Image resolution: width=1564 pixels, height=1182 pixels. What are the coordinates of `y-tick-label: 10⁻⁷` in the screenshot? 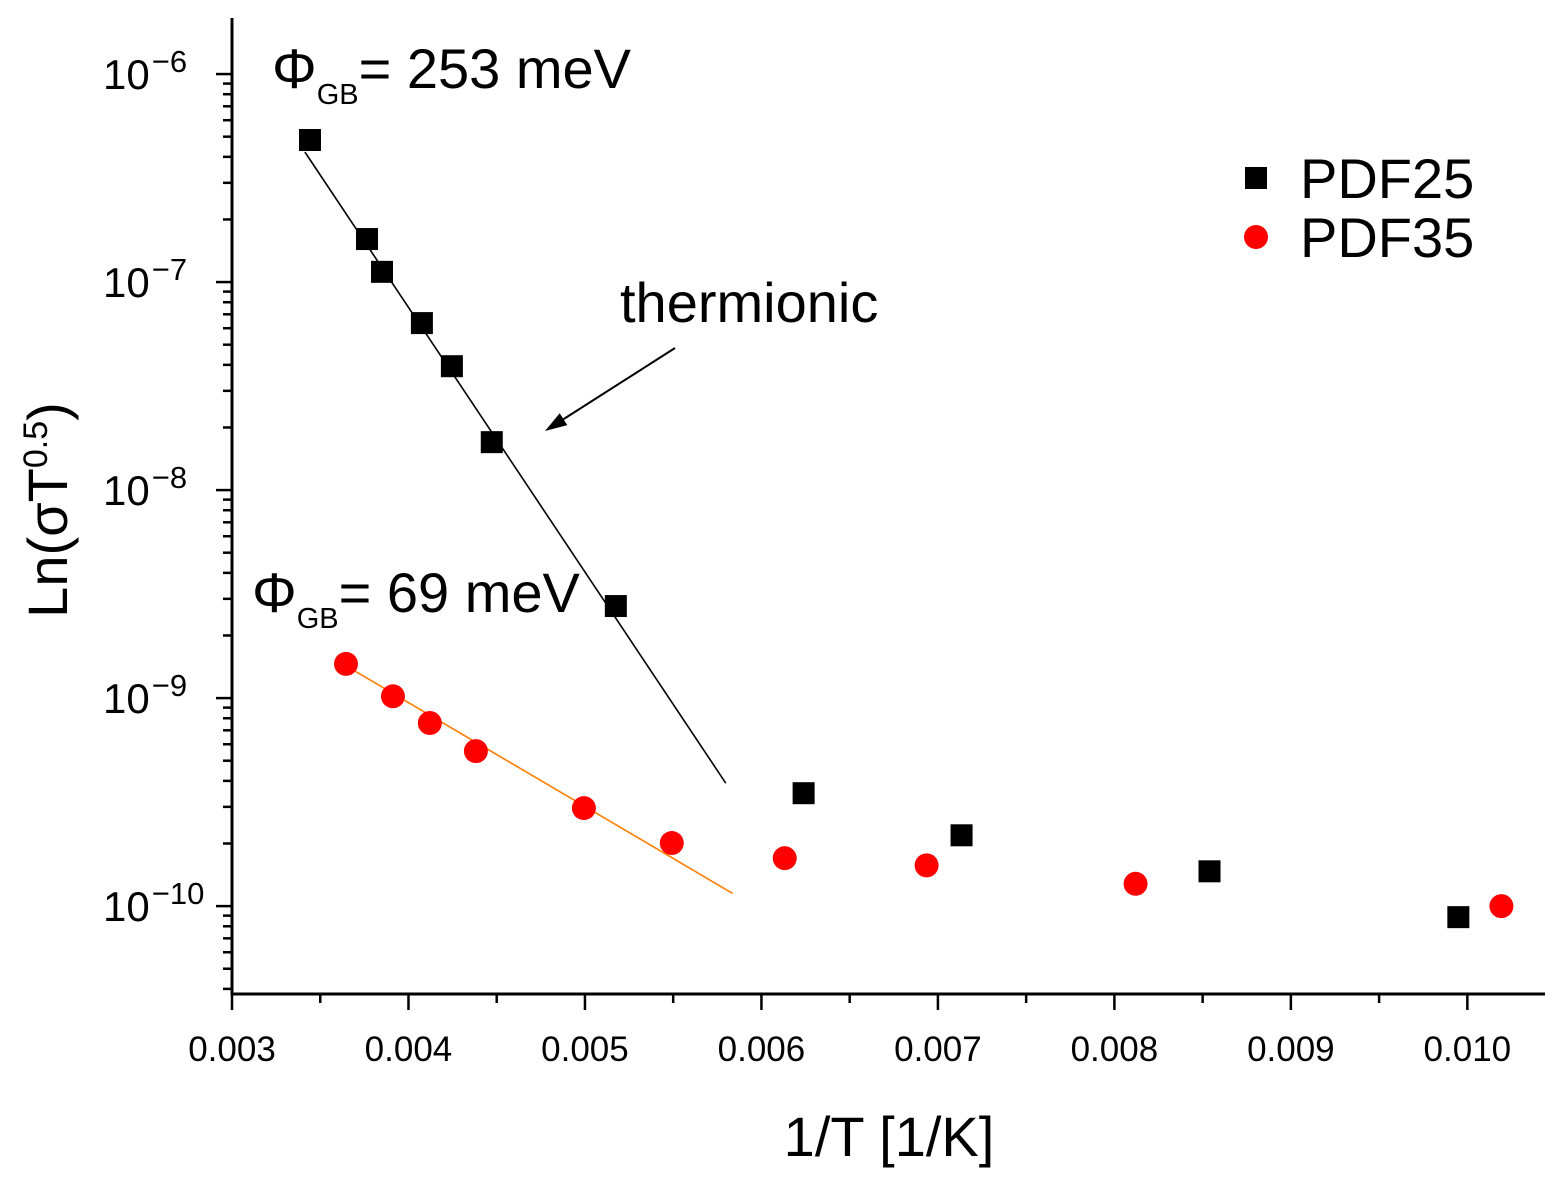 It's located at (145, 279).